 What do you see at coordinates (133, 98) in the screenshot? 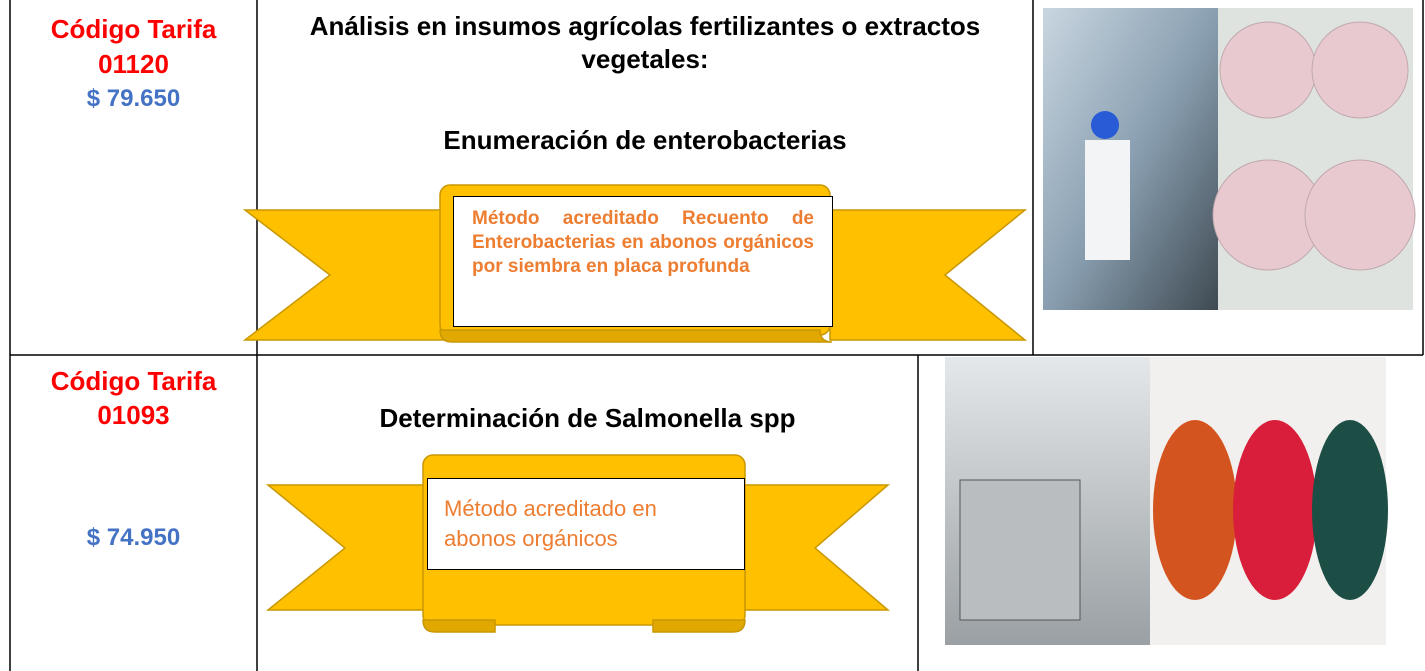
I see `price: $ 79.650` at bounding box center [133, 98].